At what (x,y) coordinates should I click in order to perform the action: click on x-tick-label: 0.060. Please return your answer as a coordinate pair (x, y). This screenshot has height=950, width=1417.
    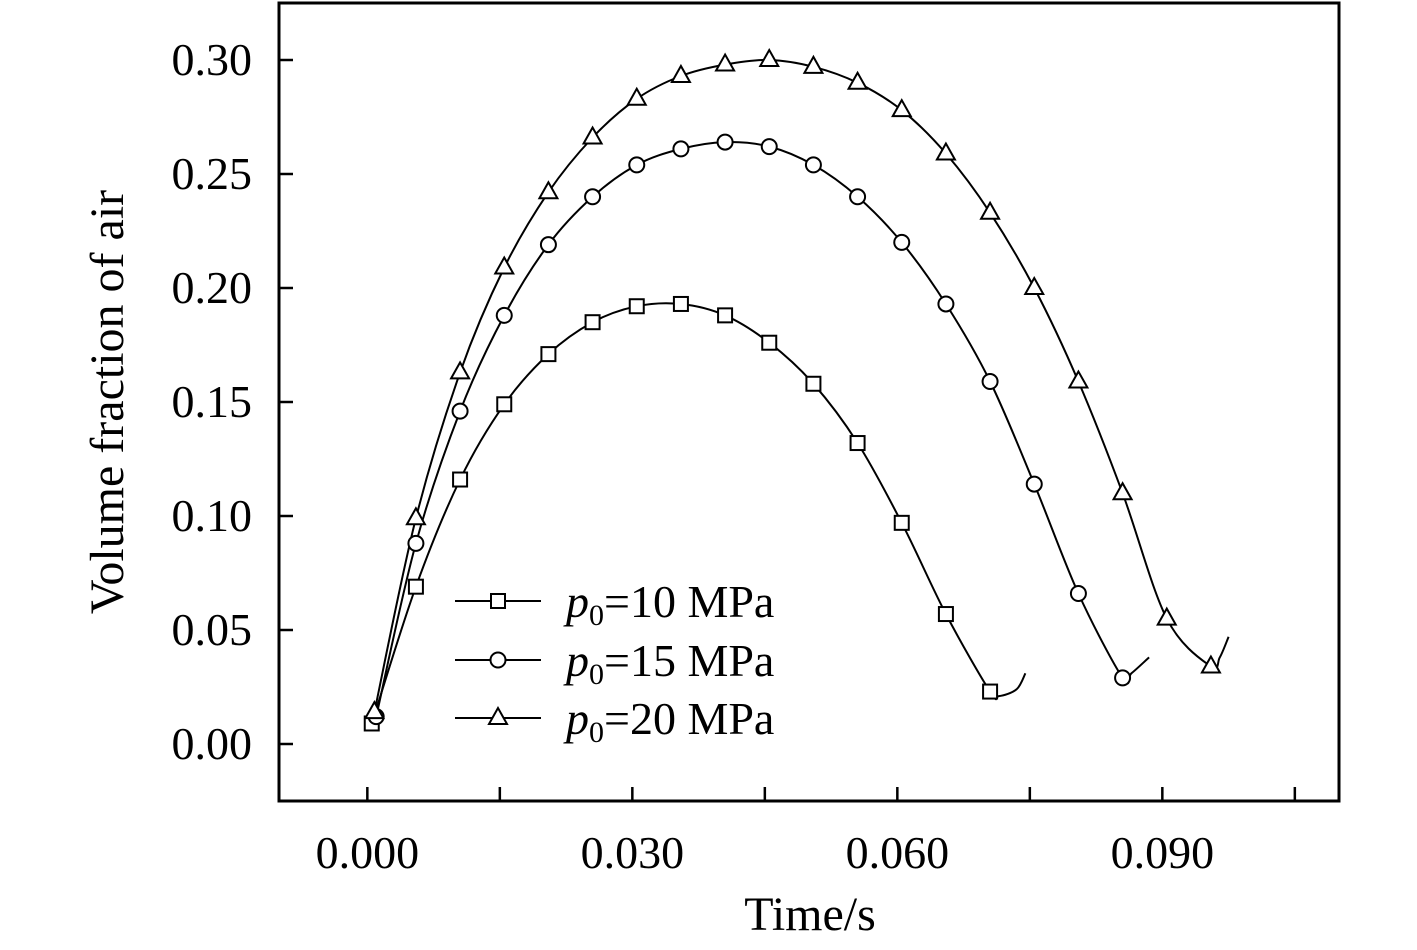
    Looking at the image, I should click on (898, 852).